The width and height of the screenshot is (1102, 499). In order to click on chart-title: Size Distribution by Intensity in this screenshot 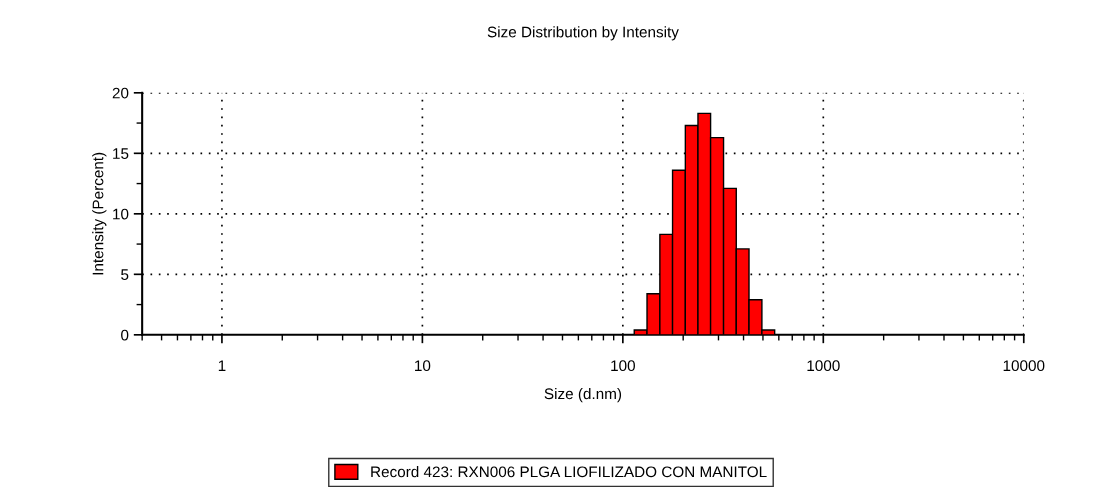, I will do `click(583, 33)`.